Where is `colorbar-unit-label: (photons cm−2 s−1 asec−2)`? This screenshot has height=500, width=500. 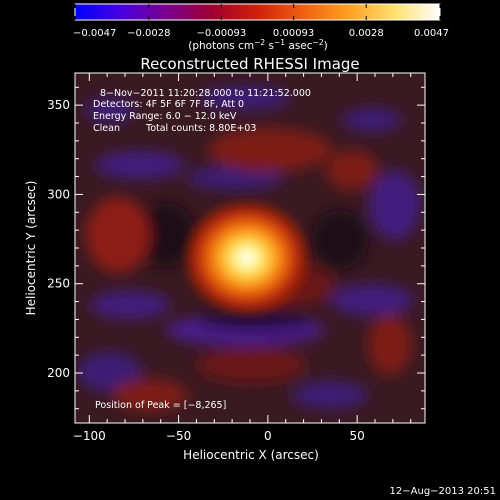 colorbar-unit-label: (photons cm−2 s−1 asec−2) is located at coordinates (257, 45).